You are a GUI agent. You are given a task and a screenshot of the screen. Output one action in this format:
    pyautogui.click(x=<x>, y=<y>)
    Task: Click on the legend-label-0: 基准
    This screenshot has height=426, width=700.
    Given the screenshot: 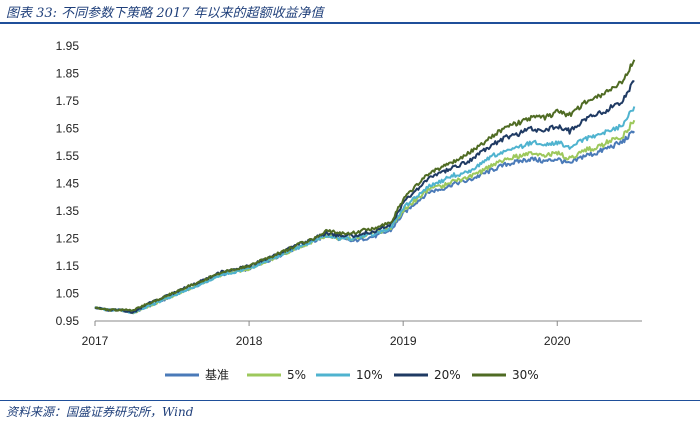 What is the action you would take?
    pyautogui.click(x=217, y=375)
    